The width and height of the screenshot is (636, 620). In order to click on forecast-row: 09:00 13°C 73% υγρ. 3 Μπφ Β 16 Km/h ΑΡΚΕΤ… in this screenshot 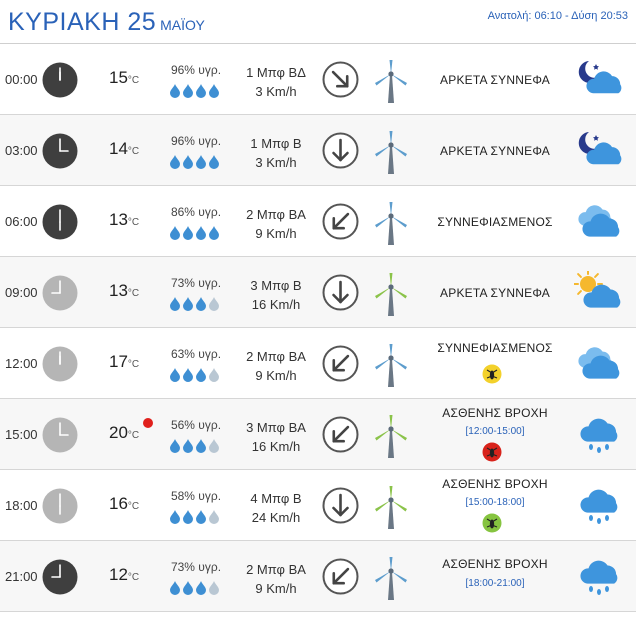, I will do `click(318, 292)`.